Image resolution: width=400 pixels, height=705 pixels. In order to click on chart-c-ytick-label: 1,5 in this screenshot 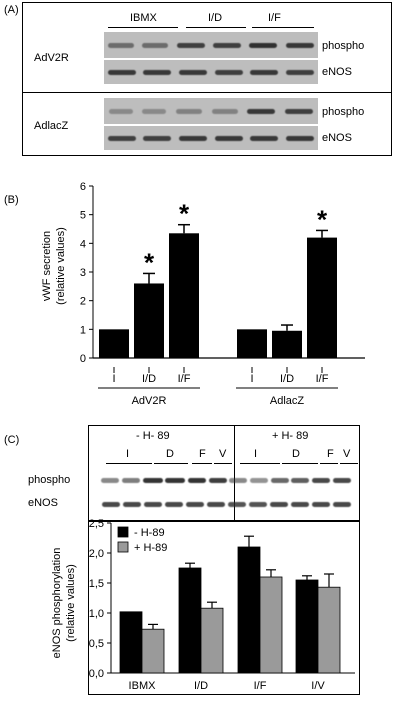, I will do `click(96, 584)`.